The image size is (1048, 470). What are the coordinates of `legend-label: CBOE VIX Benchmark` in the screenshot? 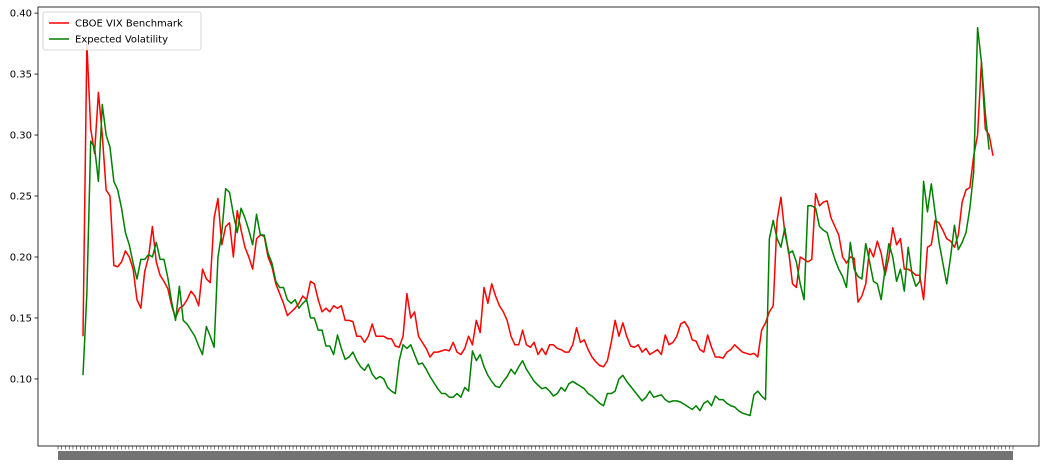 It's located at (129, 24).